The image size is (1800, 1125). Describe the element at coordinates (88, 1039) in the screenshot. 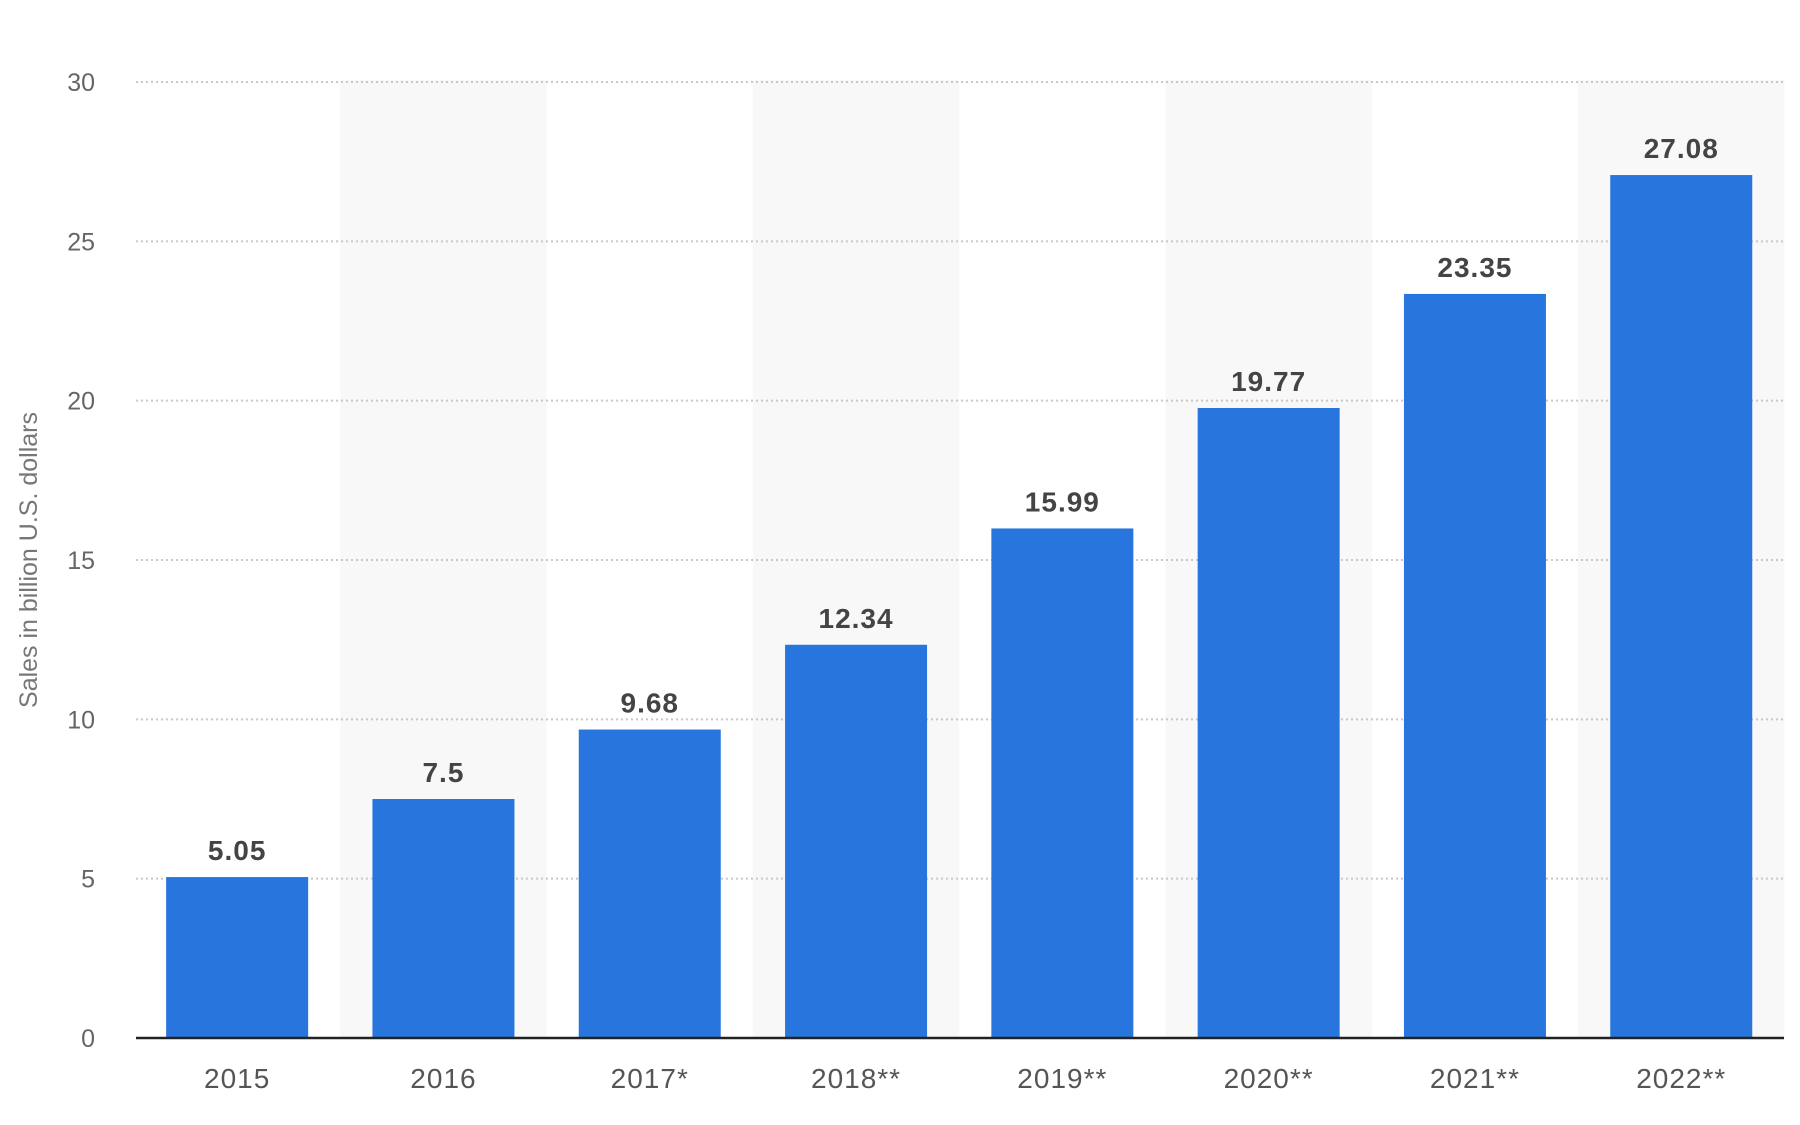

I see `y-tick-label: 0` at that location.